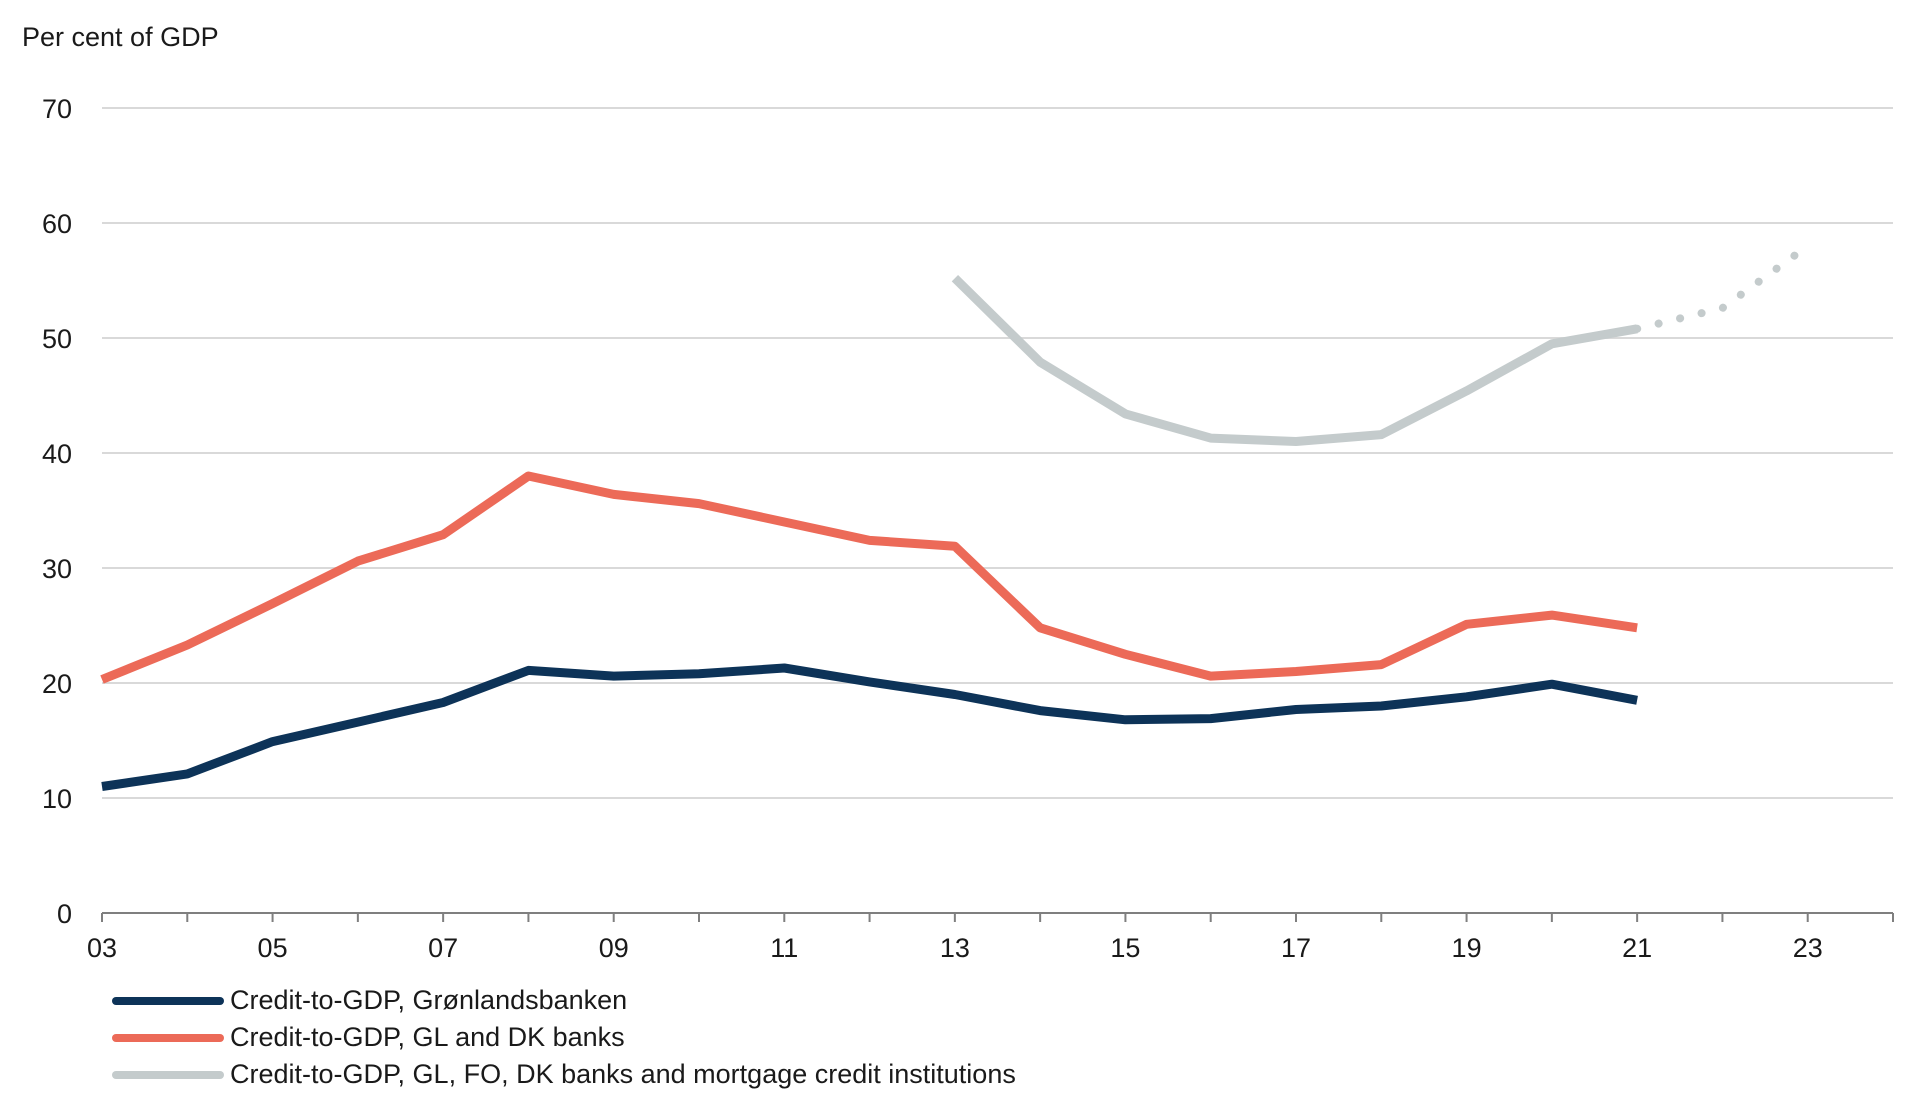  Describe the element at coordinates (955, 948) in the screenshot. I see `x-tick-label: 13` at that location.